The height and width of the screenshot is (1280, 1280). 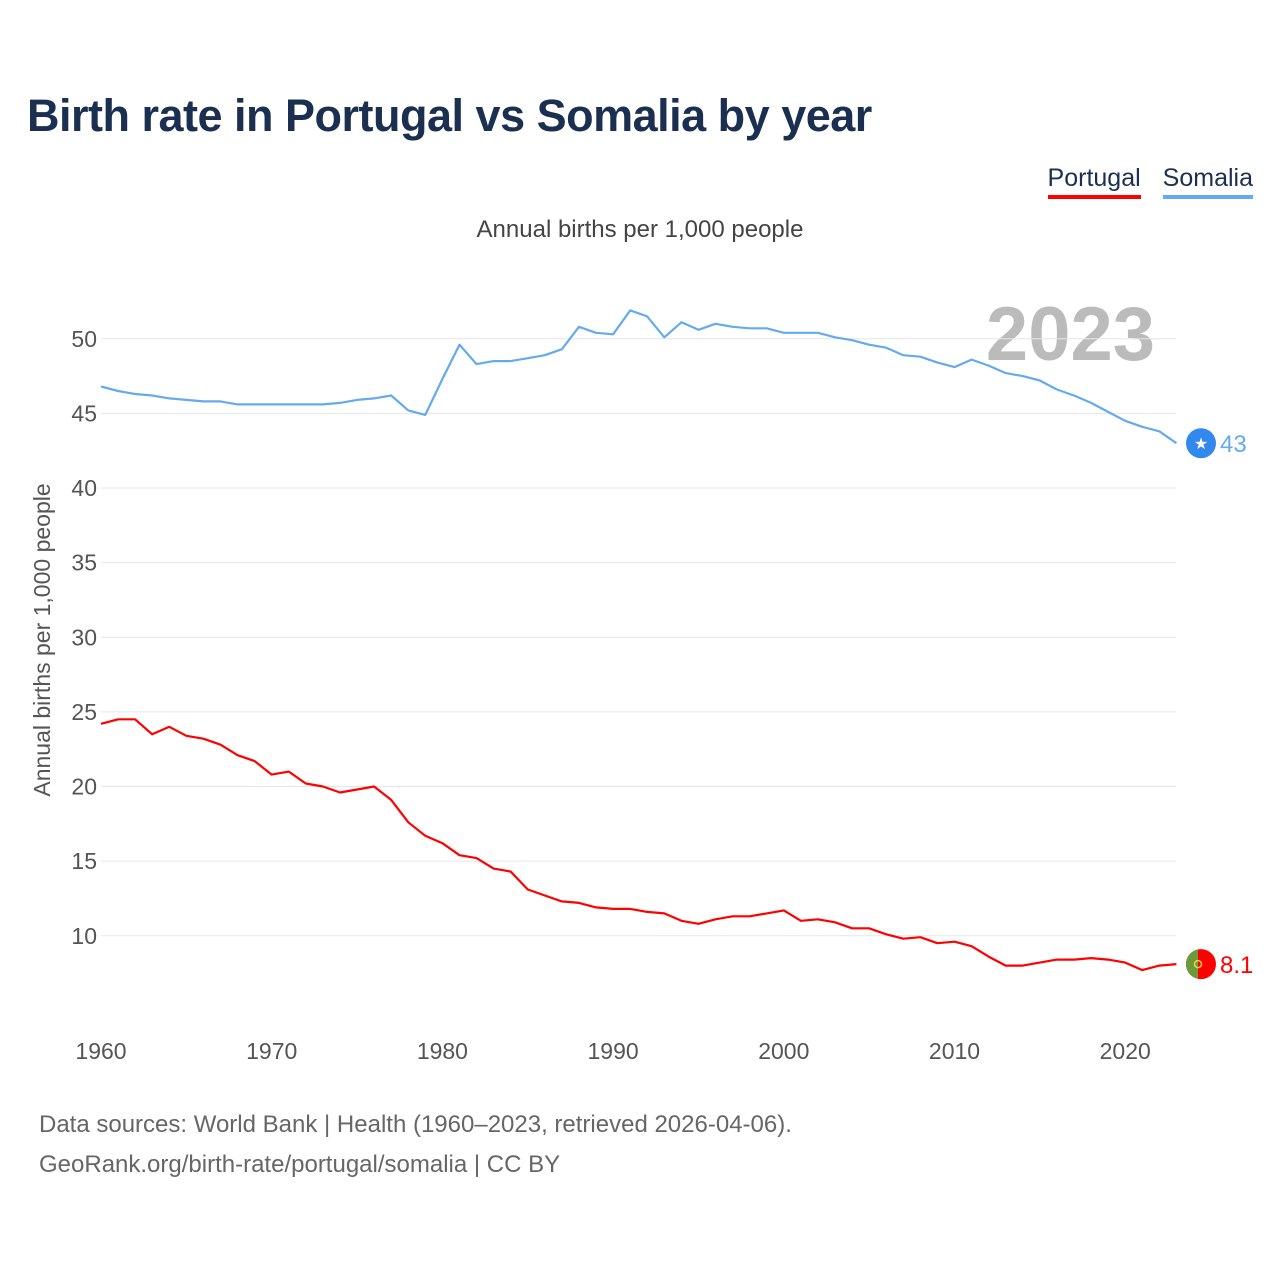 I want to click on y-tick-label: 20, so click(x=84, y=787).